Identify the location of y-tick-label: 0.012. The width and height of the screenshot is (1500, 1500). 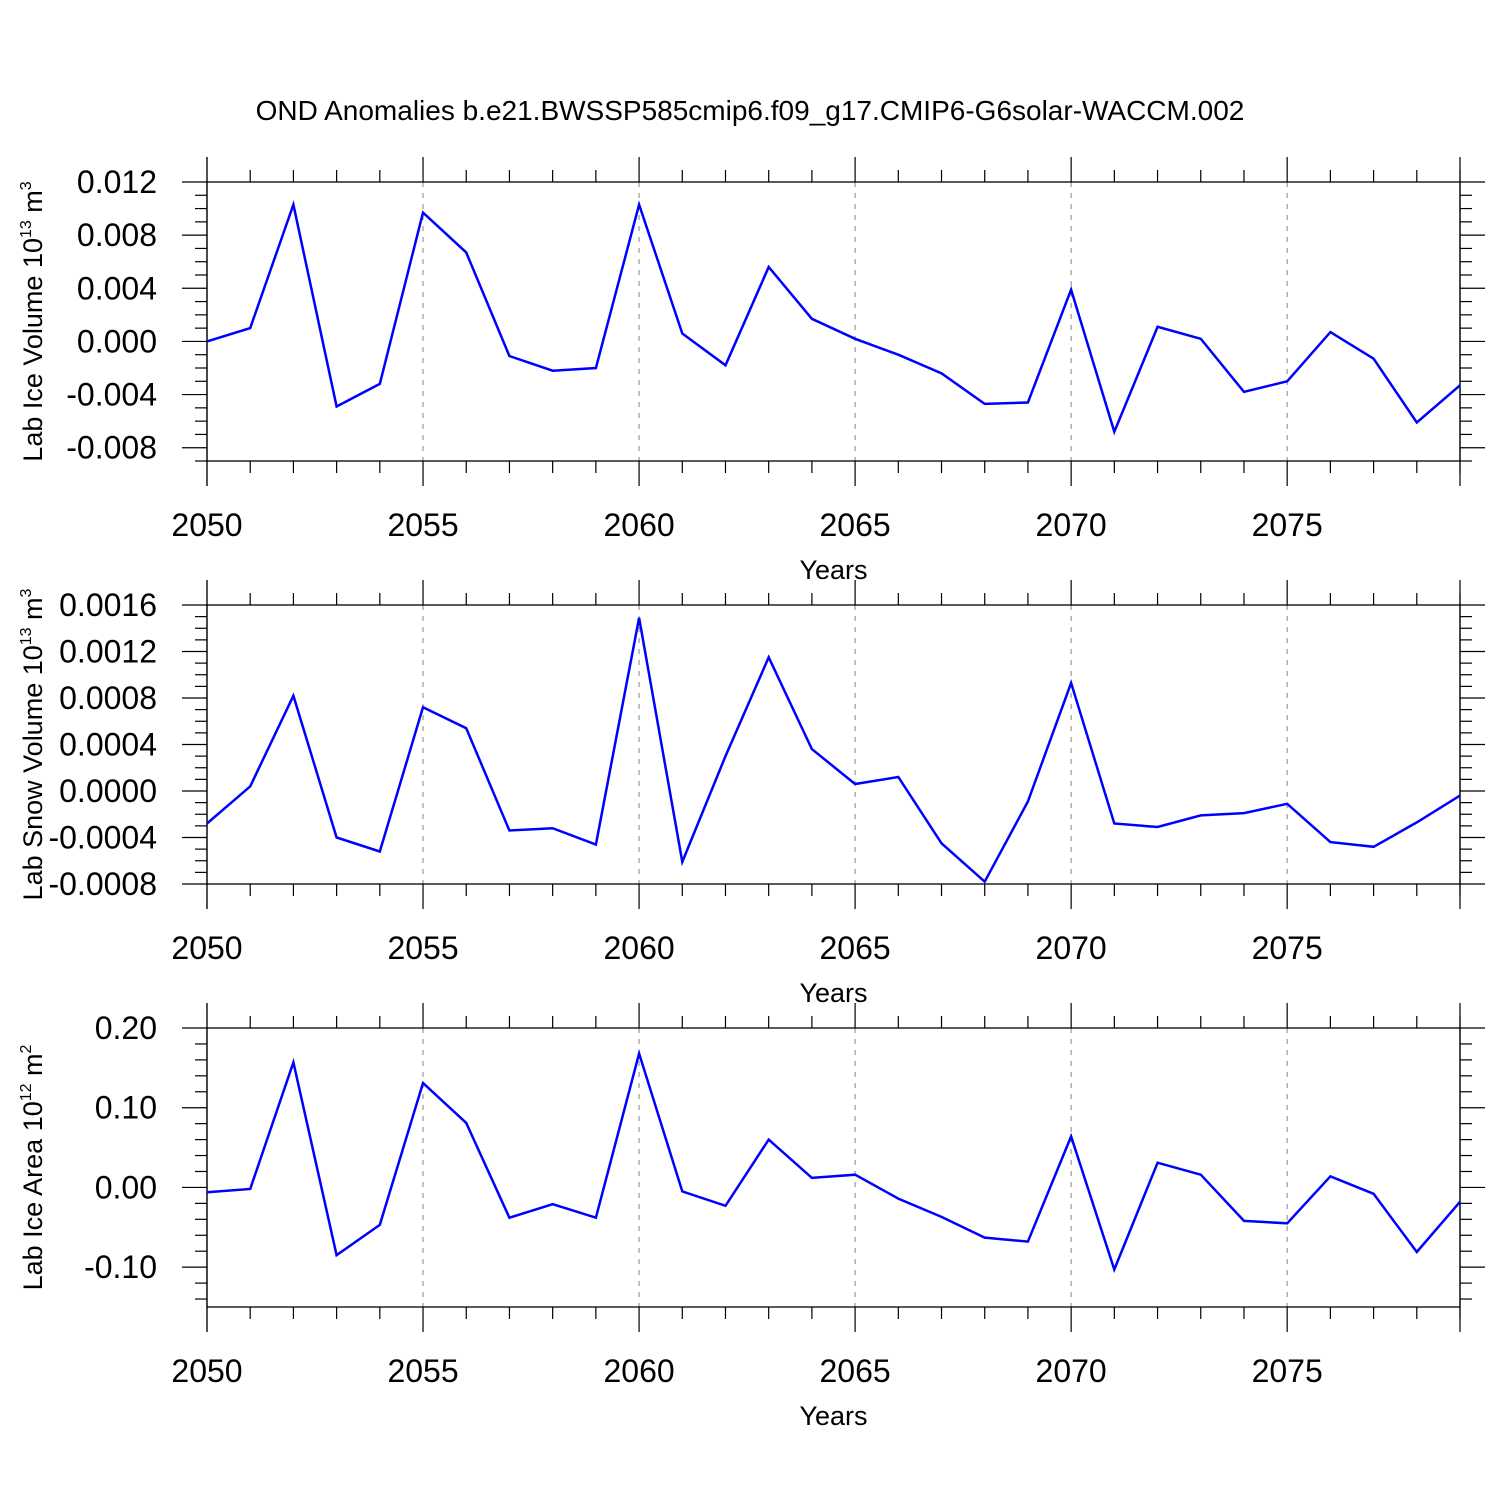
(117, 182).